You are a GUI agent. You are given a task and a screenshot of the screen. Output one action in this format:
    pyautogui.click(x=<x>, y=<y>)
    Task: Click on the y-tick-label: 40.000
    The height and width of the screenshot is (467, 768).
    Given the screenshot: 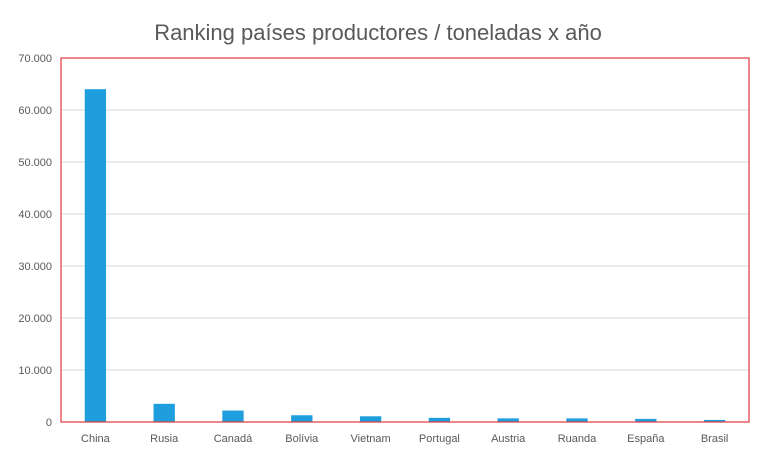 What is the action you would take?
    pyautogui.click(x=35, y=215)
    